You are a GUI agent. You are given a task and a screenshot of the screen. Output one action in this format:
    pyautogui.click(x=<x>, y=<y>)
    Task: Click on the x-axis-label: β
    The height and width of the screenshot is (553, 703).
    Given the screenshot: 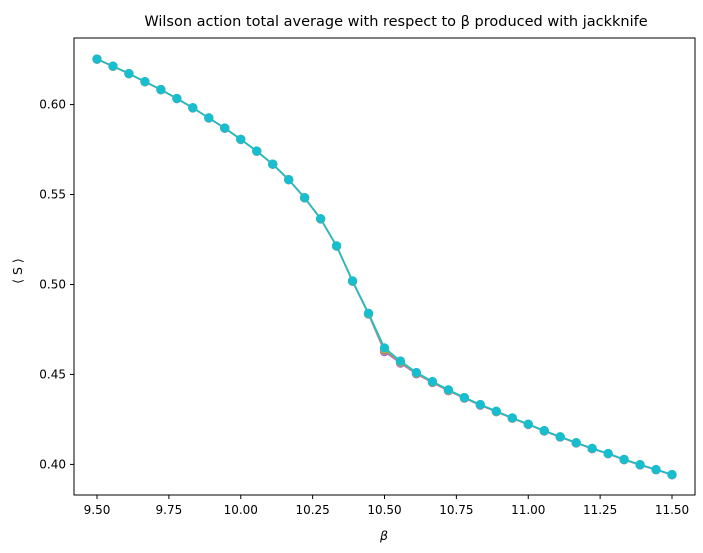 What is the action you would take?
    pyautogui.click(x=383, y=535)
    